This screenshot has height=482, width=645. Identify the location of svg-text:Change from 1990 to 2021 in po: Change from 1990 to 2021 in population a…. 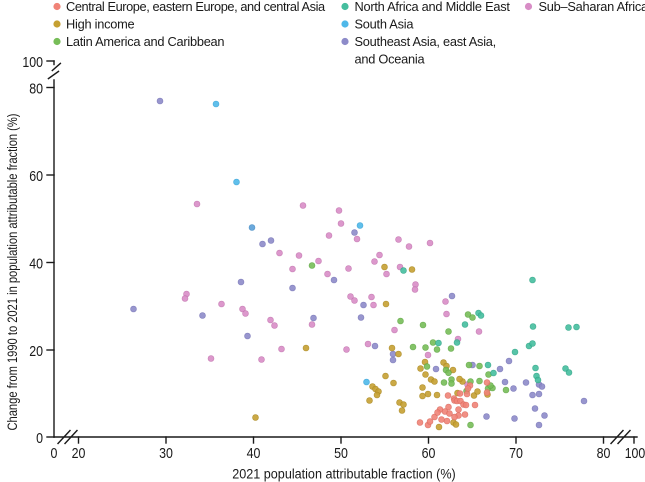
(13, 272).